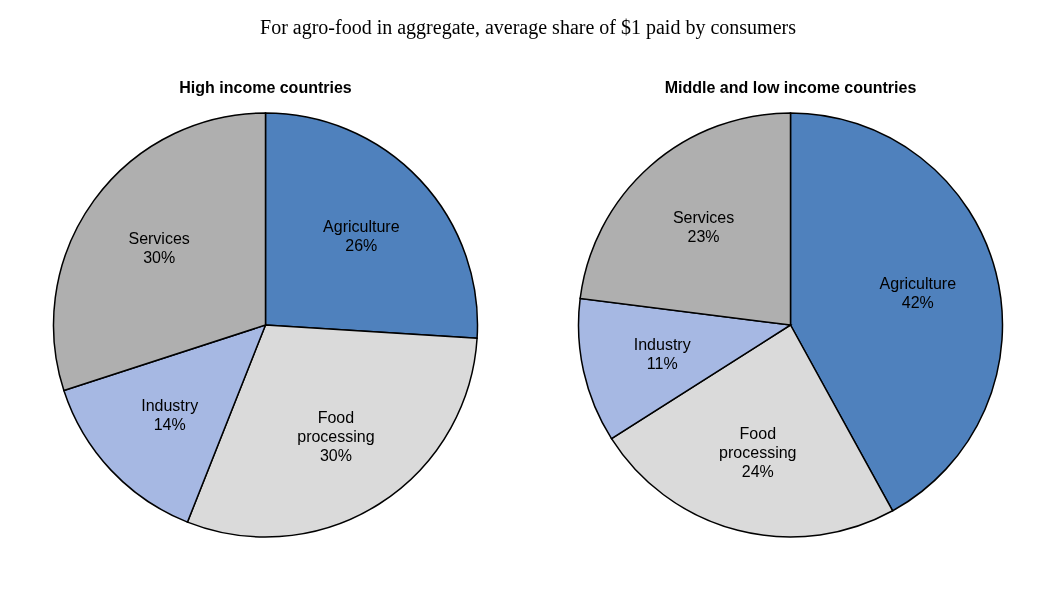  What do you see at coordinates (703, 236) in the screenshot?
I see `data-label: 23%` at bounding box center [703, 236].